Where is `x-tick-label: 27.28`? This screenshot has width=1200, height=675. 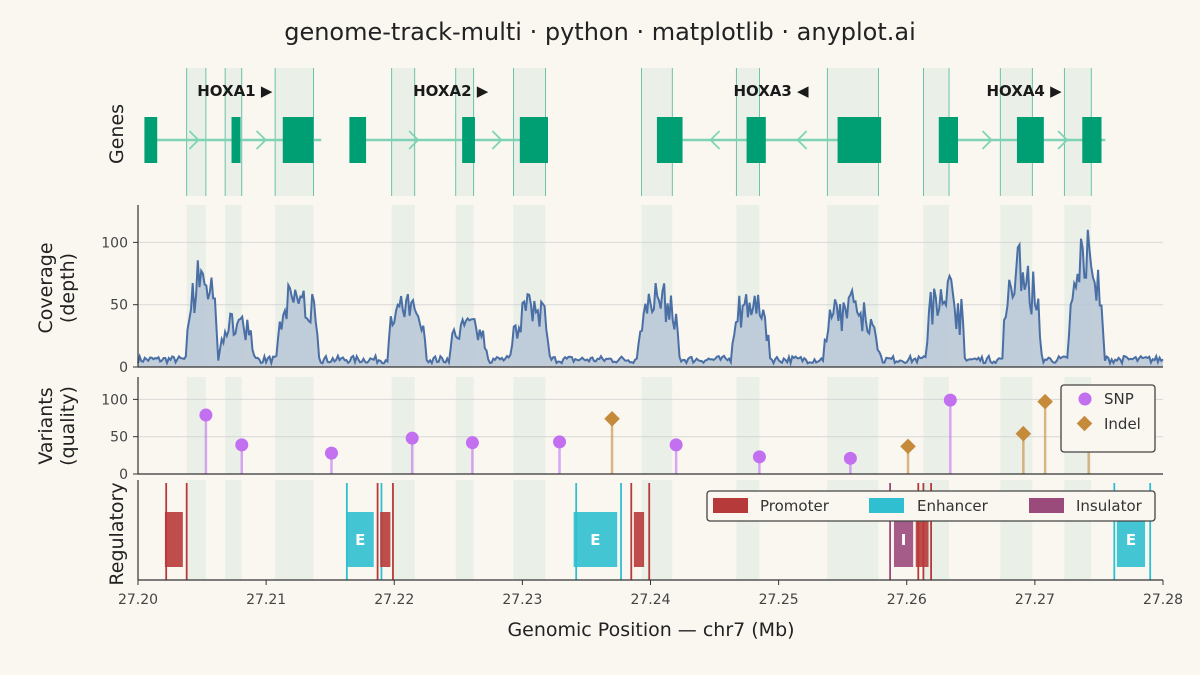
x-tick-label: 27.28 is located at coordinates (1163, 600).